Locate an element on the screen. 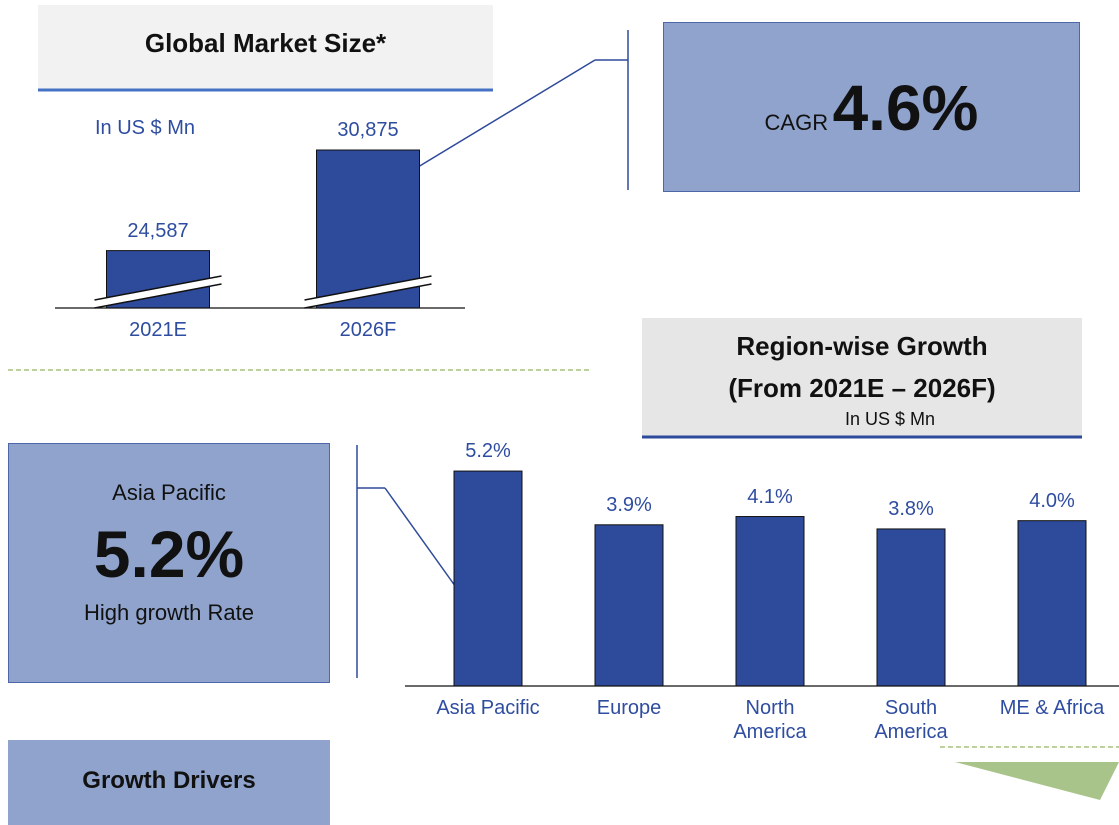 The image size is (1119, 825). value-label: 24,587 is located at coordinates (158, 230).